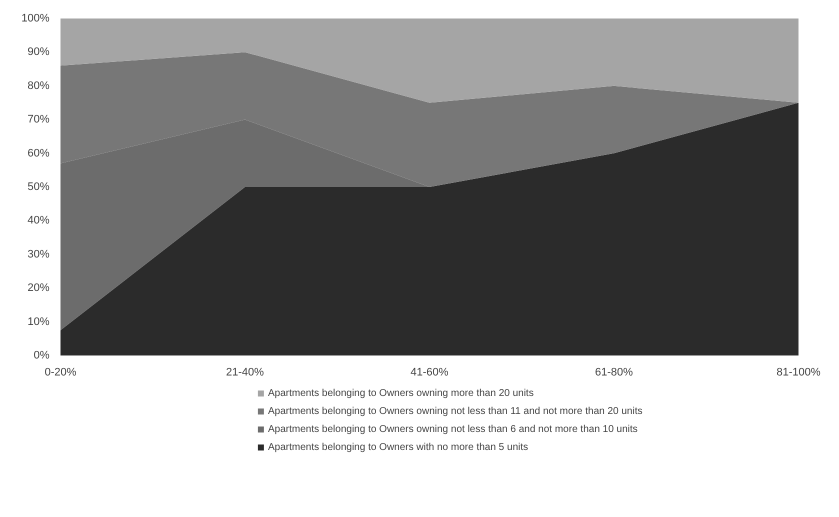 This screenshot has height=517, width=839. I want to click on x-tick-label: 41-60%, so click(429, 372).